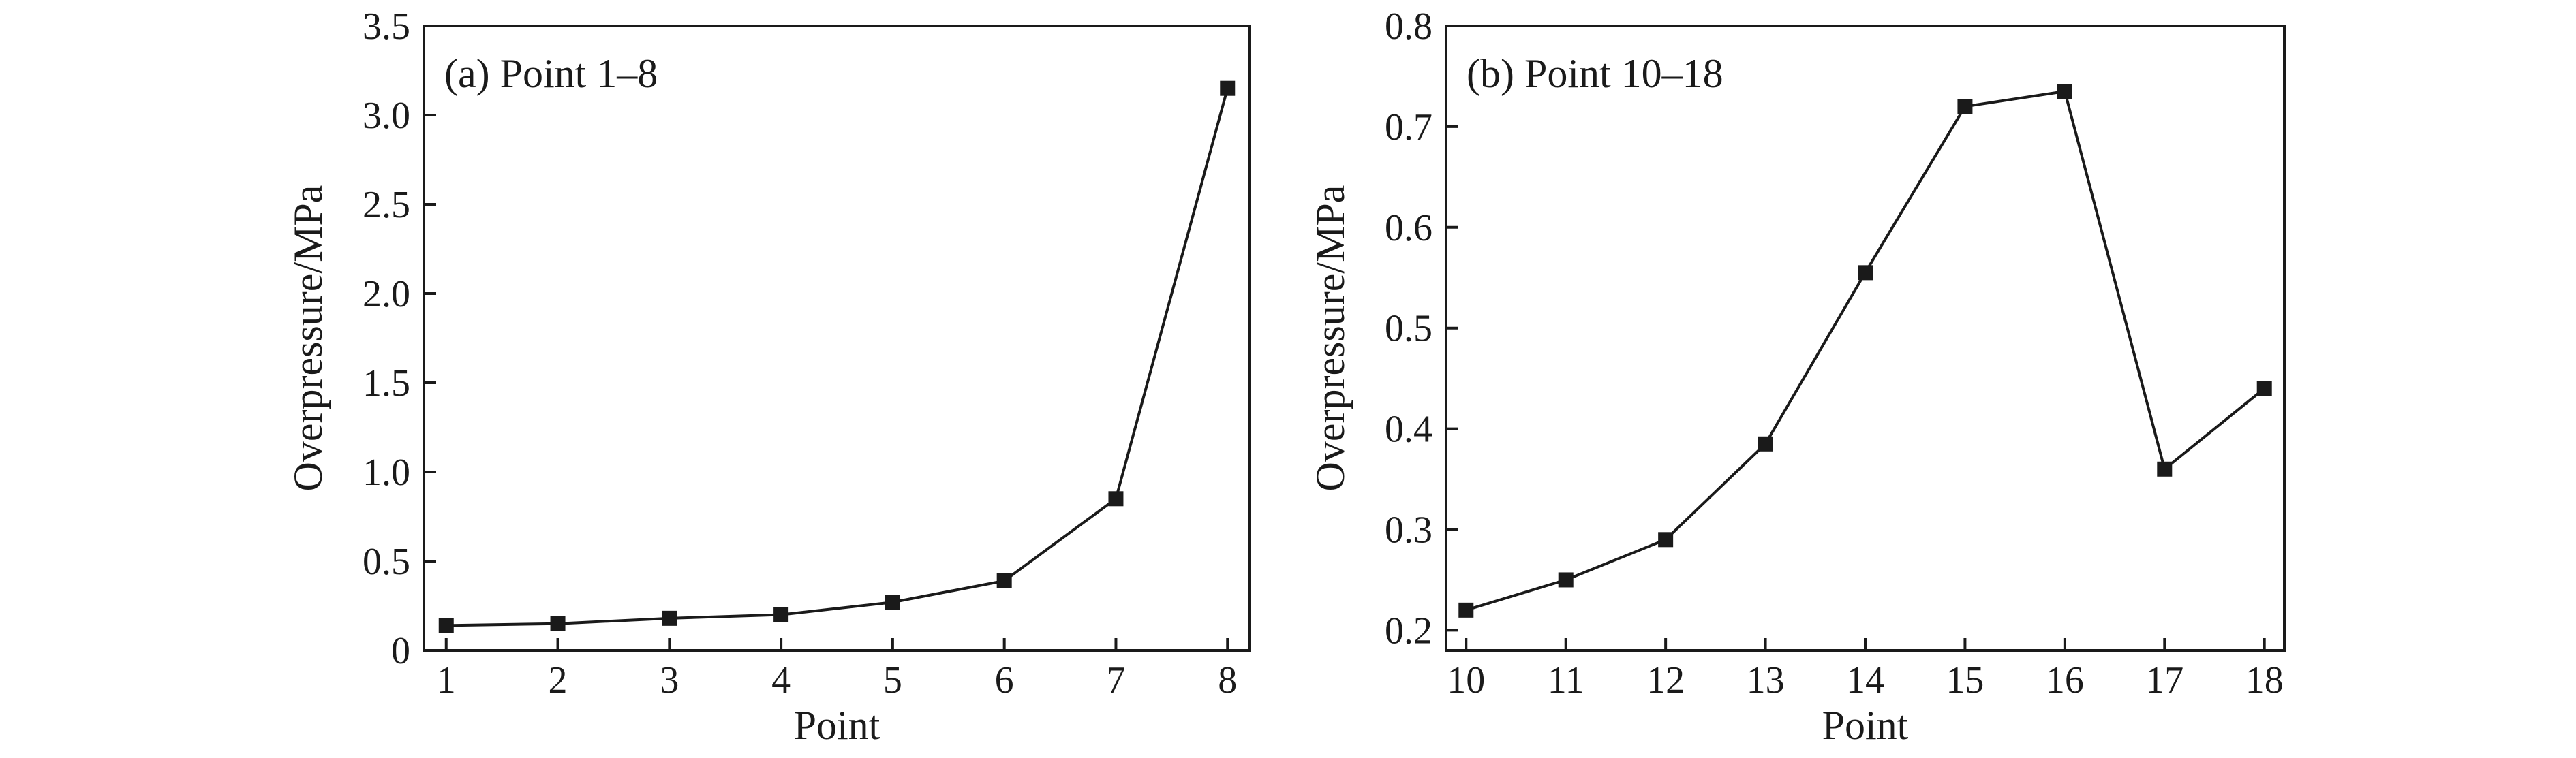 The height and width of the screenshot is (758, 2576). I want to click on x-tick-label-a: 4, so click(781, 680).